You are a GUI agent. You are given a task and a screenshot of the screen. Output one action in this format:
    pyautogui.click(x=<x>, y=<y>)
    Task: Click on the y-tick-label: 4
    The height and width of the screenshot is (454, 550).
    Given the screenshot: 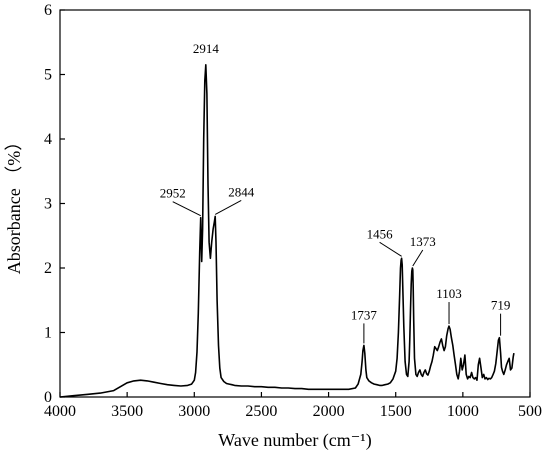 What is the action you would take?
    pyautogui.click(x=48, y=139)
    